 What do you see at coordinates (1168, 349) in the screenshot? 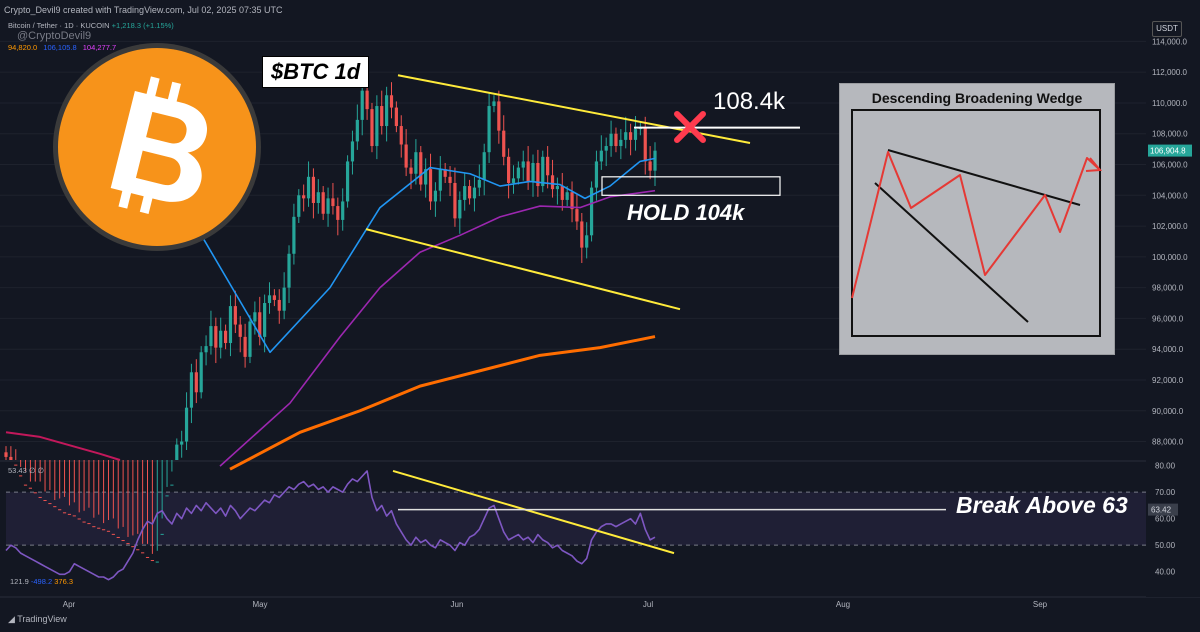
I see `price-tick-label: 94,000.0` at bounding box center [1168, 349].